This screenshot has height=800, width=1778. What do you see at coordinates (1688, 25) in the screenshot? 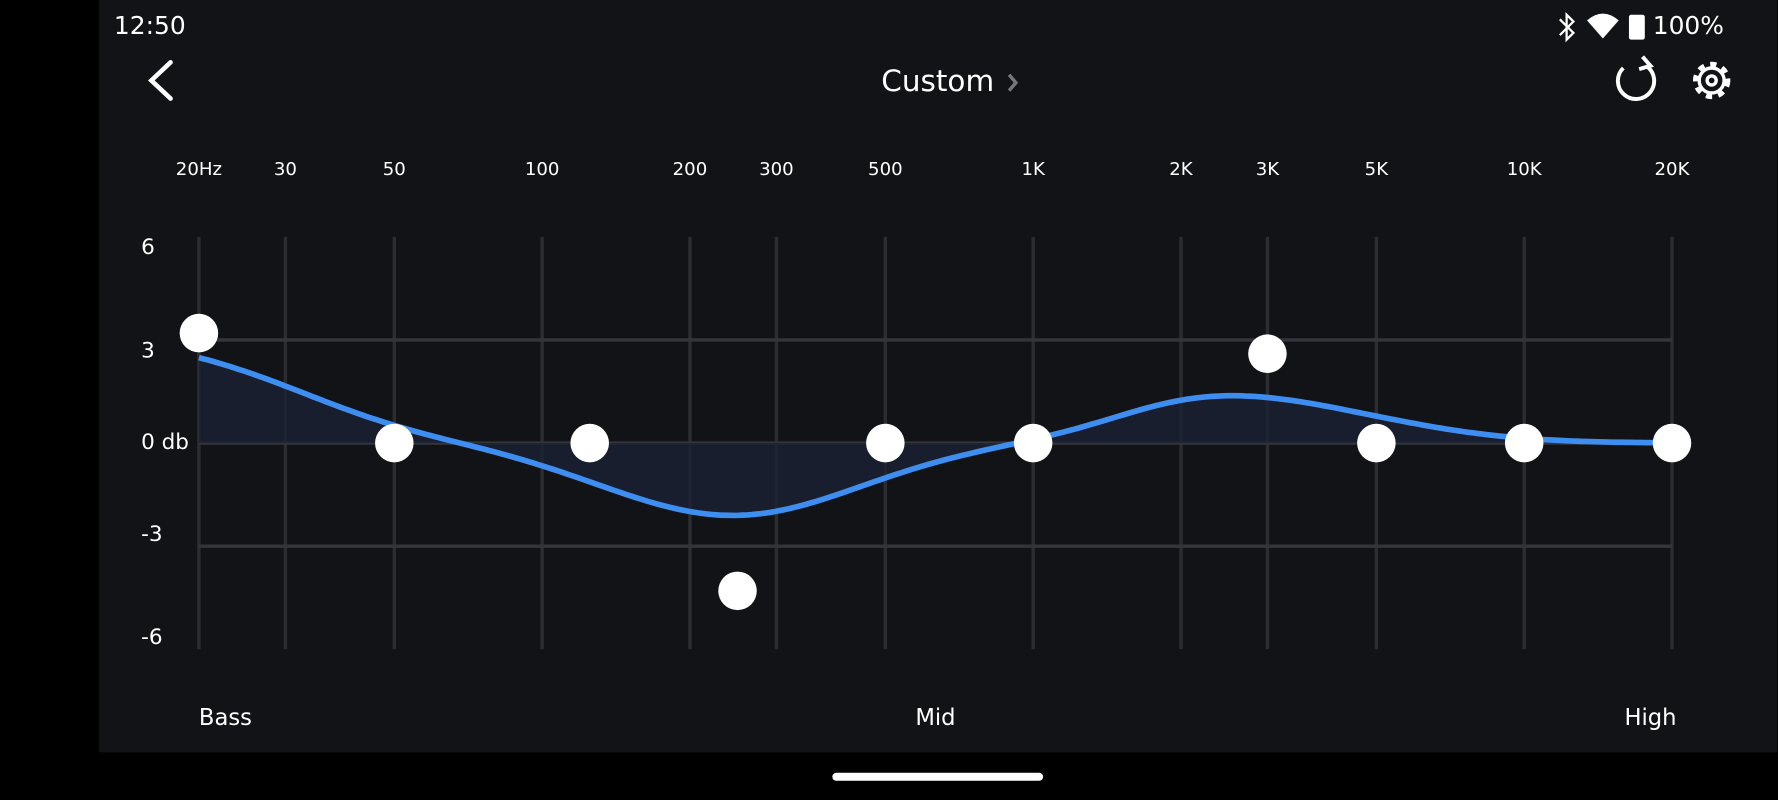
I see `status-battery: 100%` at bounding box center [1688, 25].